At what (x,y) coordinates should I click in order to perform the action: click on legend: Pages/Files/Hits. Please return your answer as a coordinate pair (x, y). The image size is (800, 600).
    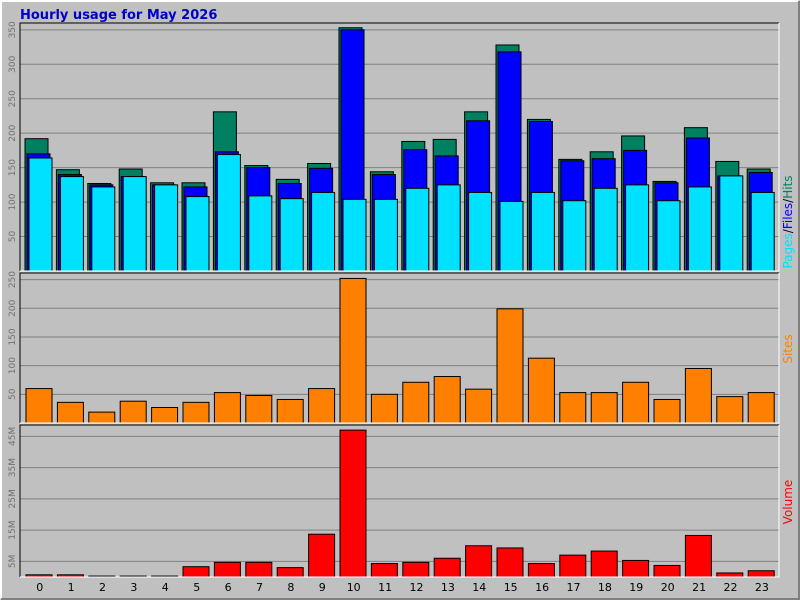
    Looking at the image, I should click on (788, 221).